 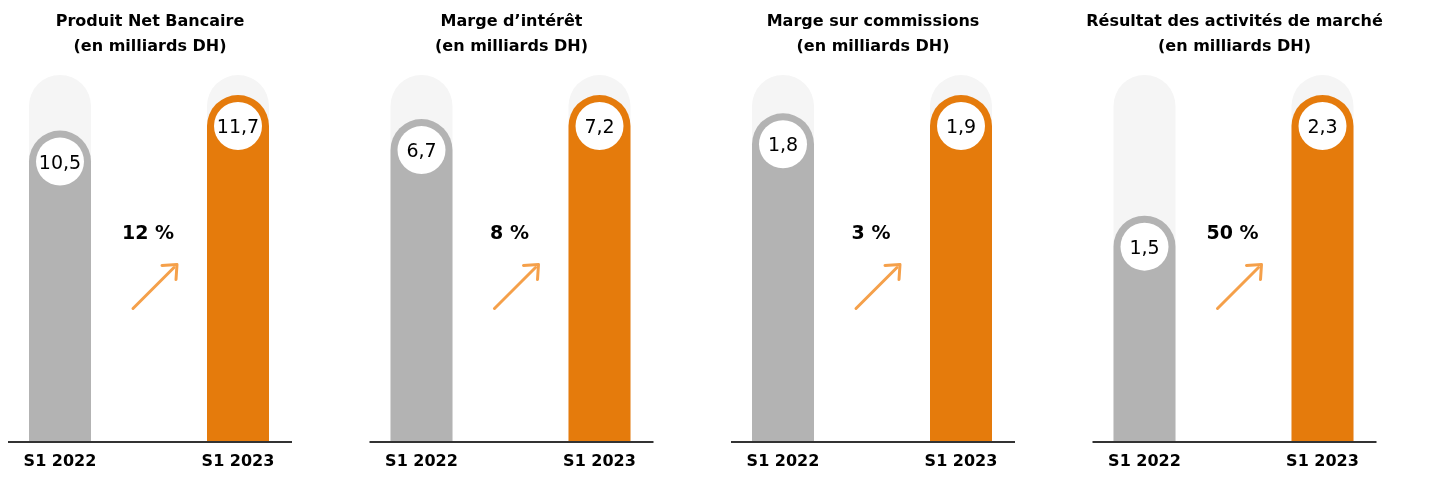 I want to click on annotation: 8 %, so click(x=509, y=231).